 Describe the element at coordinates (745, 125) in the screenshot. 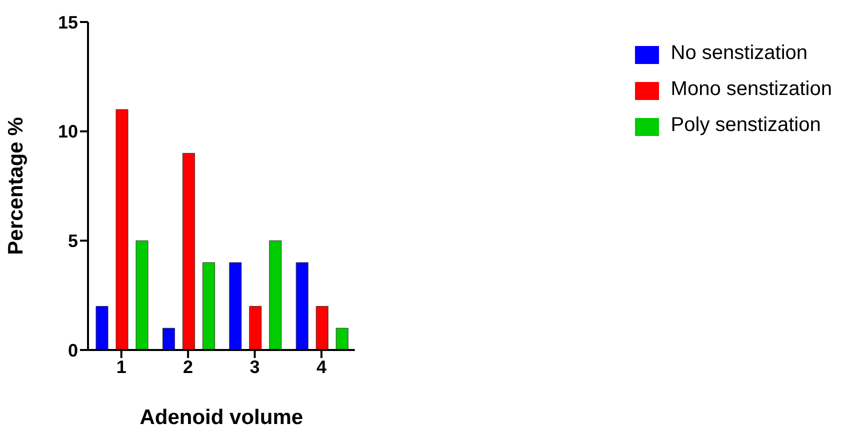

I see `legend-label: Poly senstization` at that location.